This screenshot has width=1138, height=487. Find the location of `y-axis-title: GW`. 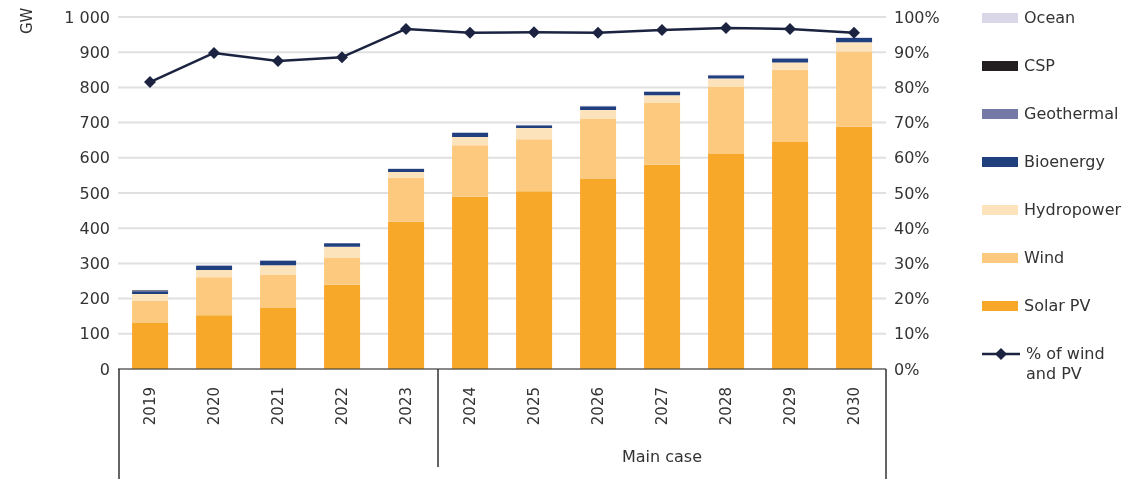

y-axis-title: GW is located at coordinates (26, 20).